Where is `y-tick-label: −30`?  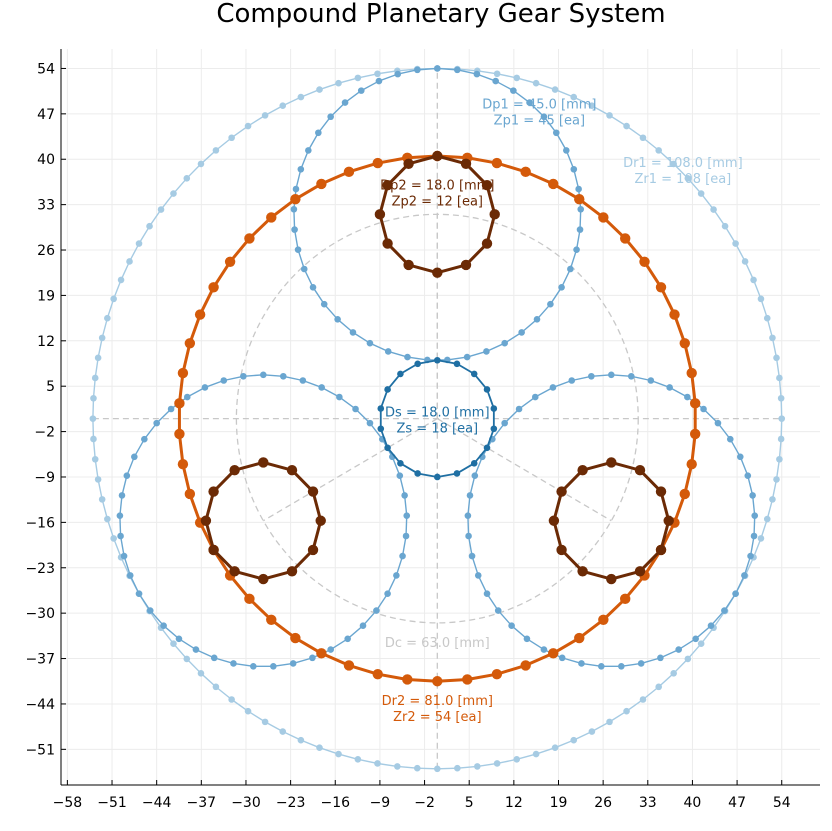 y-tick-label: −30 is located at coordinates (40, 614).